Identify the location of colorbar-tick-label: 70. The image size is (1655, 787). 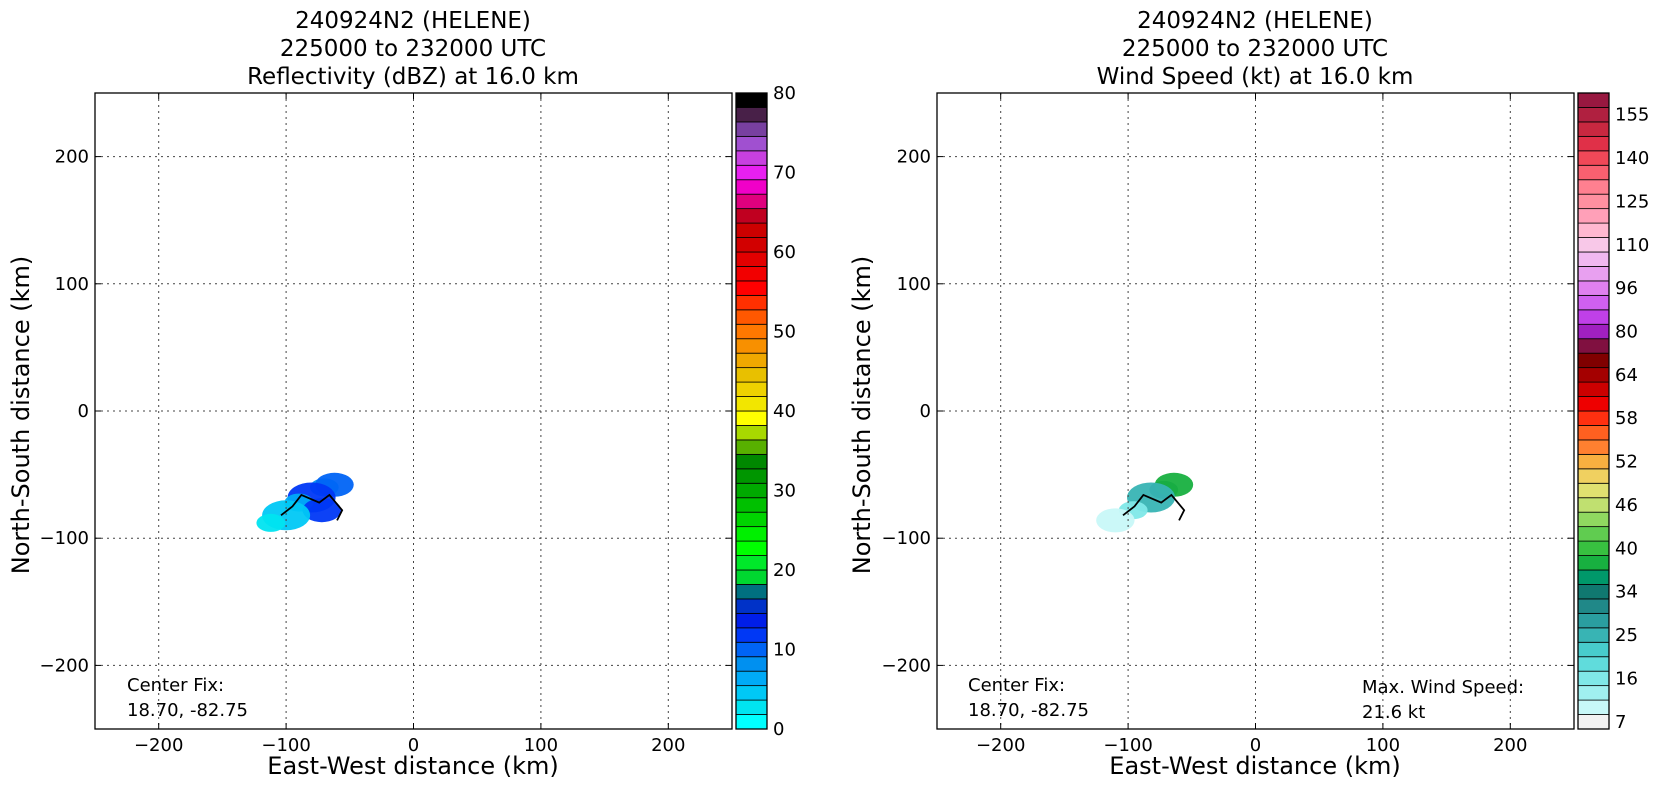
(784, 173).